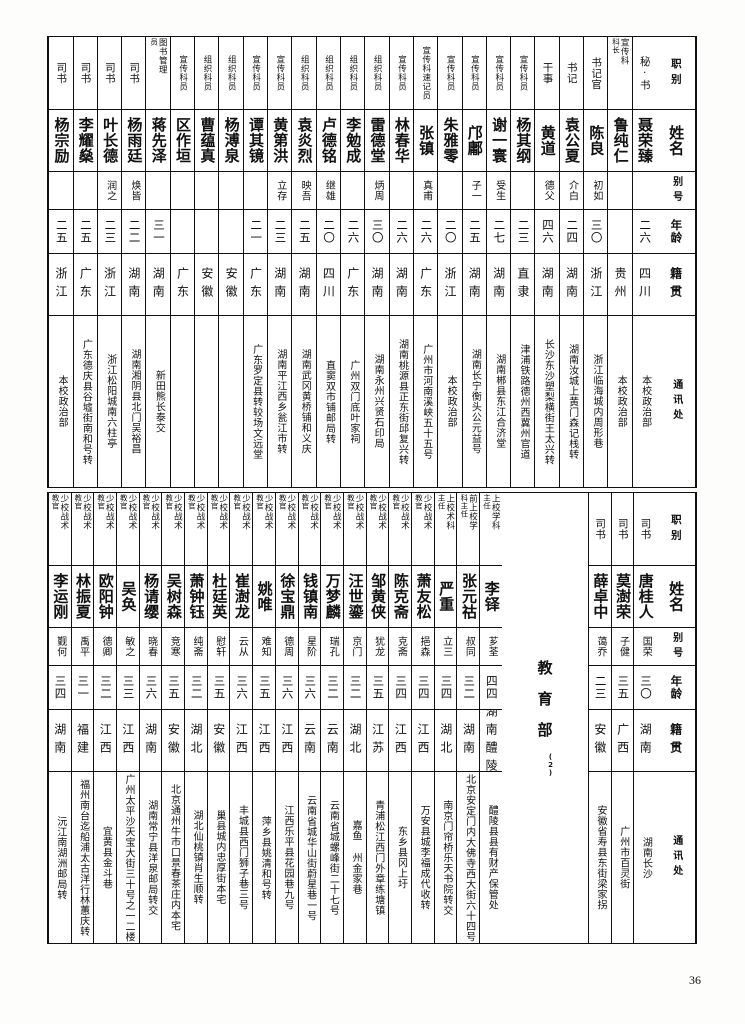 Image resolution: width=745 pixels, height=1024 pixels. What do you see at coordinates (599, 596) in the screenshot?
I see `cell-name: 薛卓中` at bounding box center [599, 596].